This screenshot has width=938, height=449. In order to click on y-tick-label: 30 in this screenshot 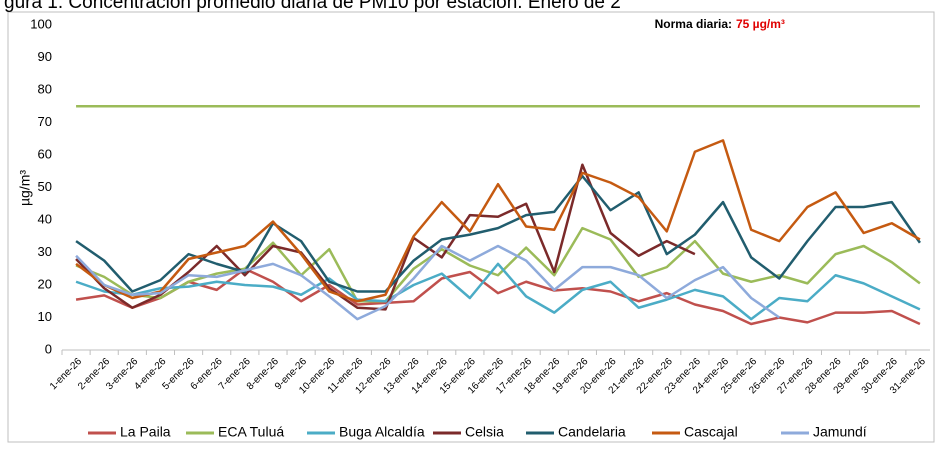, I will do `click(45, 251)`.